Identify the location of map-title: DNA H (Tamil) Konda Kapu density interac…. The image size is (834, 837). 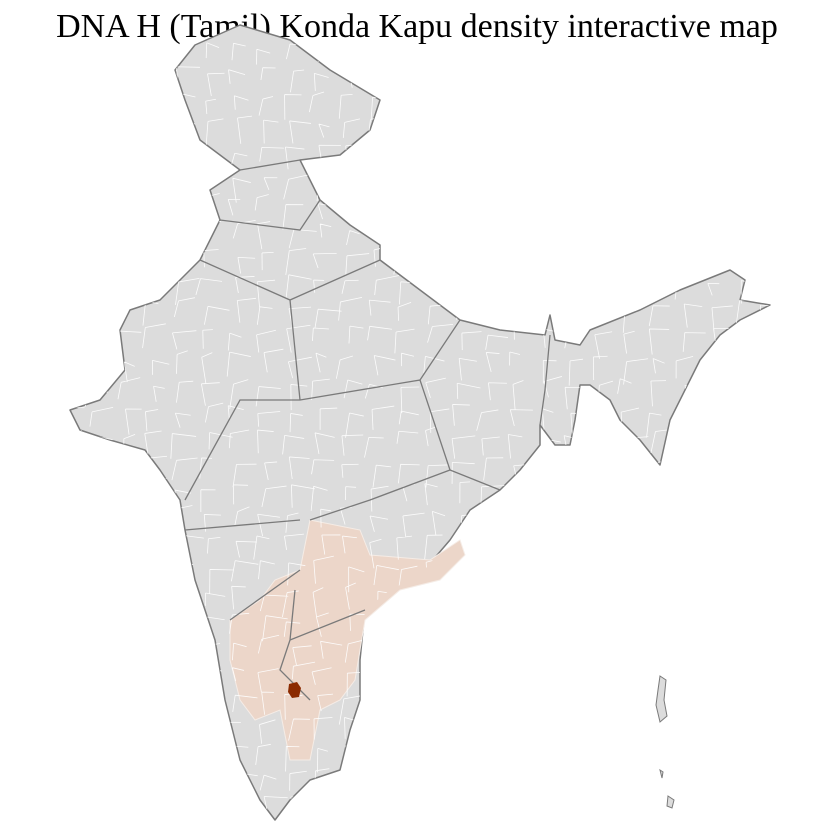
(417, 26).